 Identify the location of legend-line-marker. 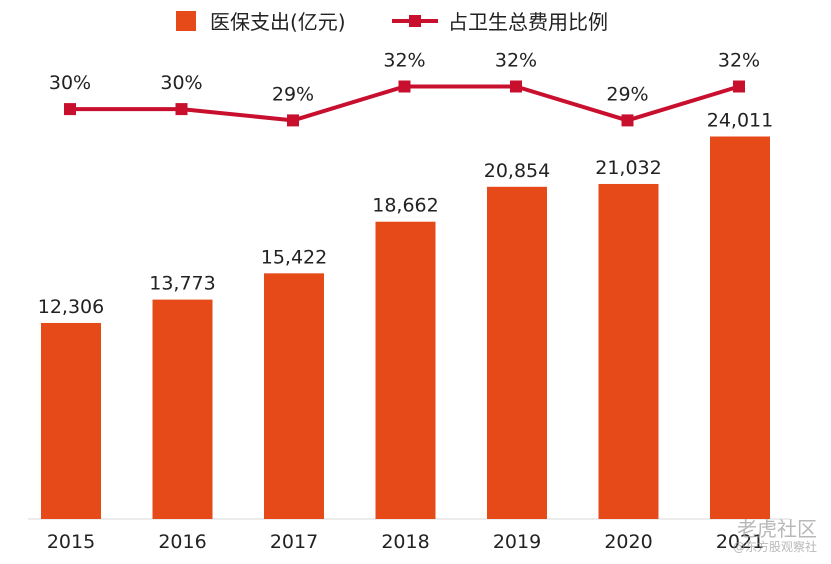
(415, 21).